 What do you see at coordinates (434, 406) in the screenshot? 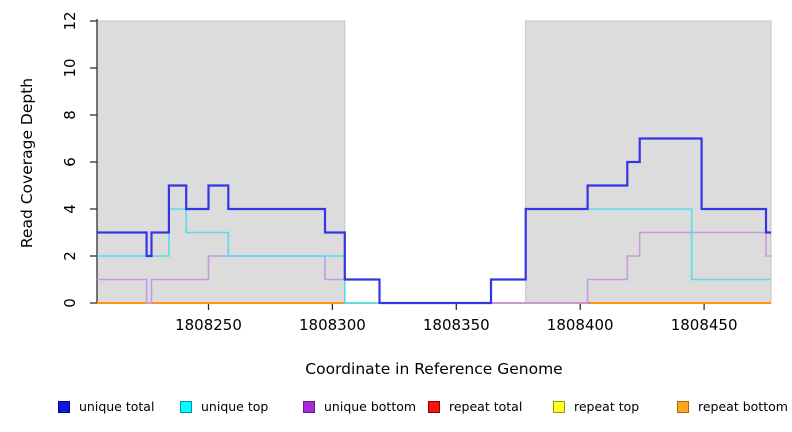
I see `legend-swatch-repeat-total` at bounding box center [434, 406].